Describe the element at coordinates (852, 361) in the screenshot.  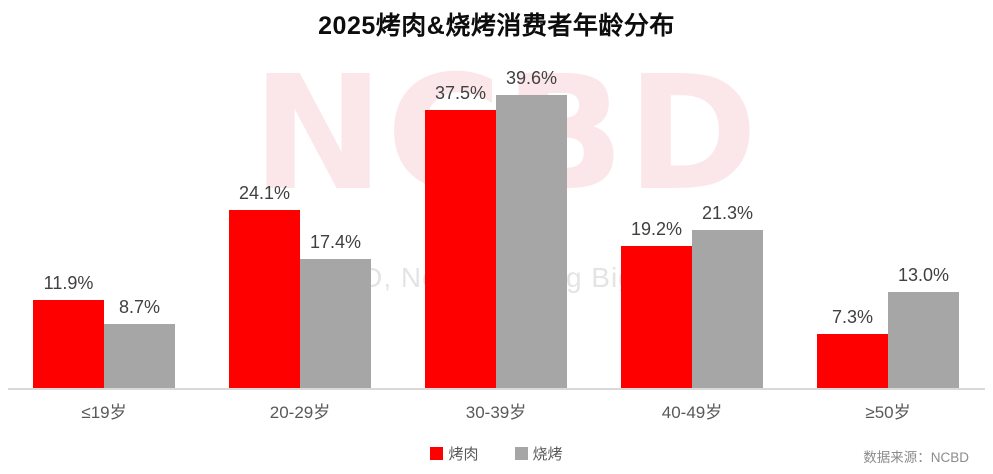
I see `bar-series1-group5` at that location.